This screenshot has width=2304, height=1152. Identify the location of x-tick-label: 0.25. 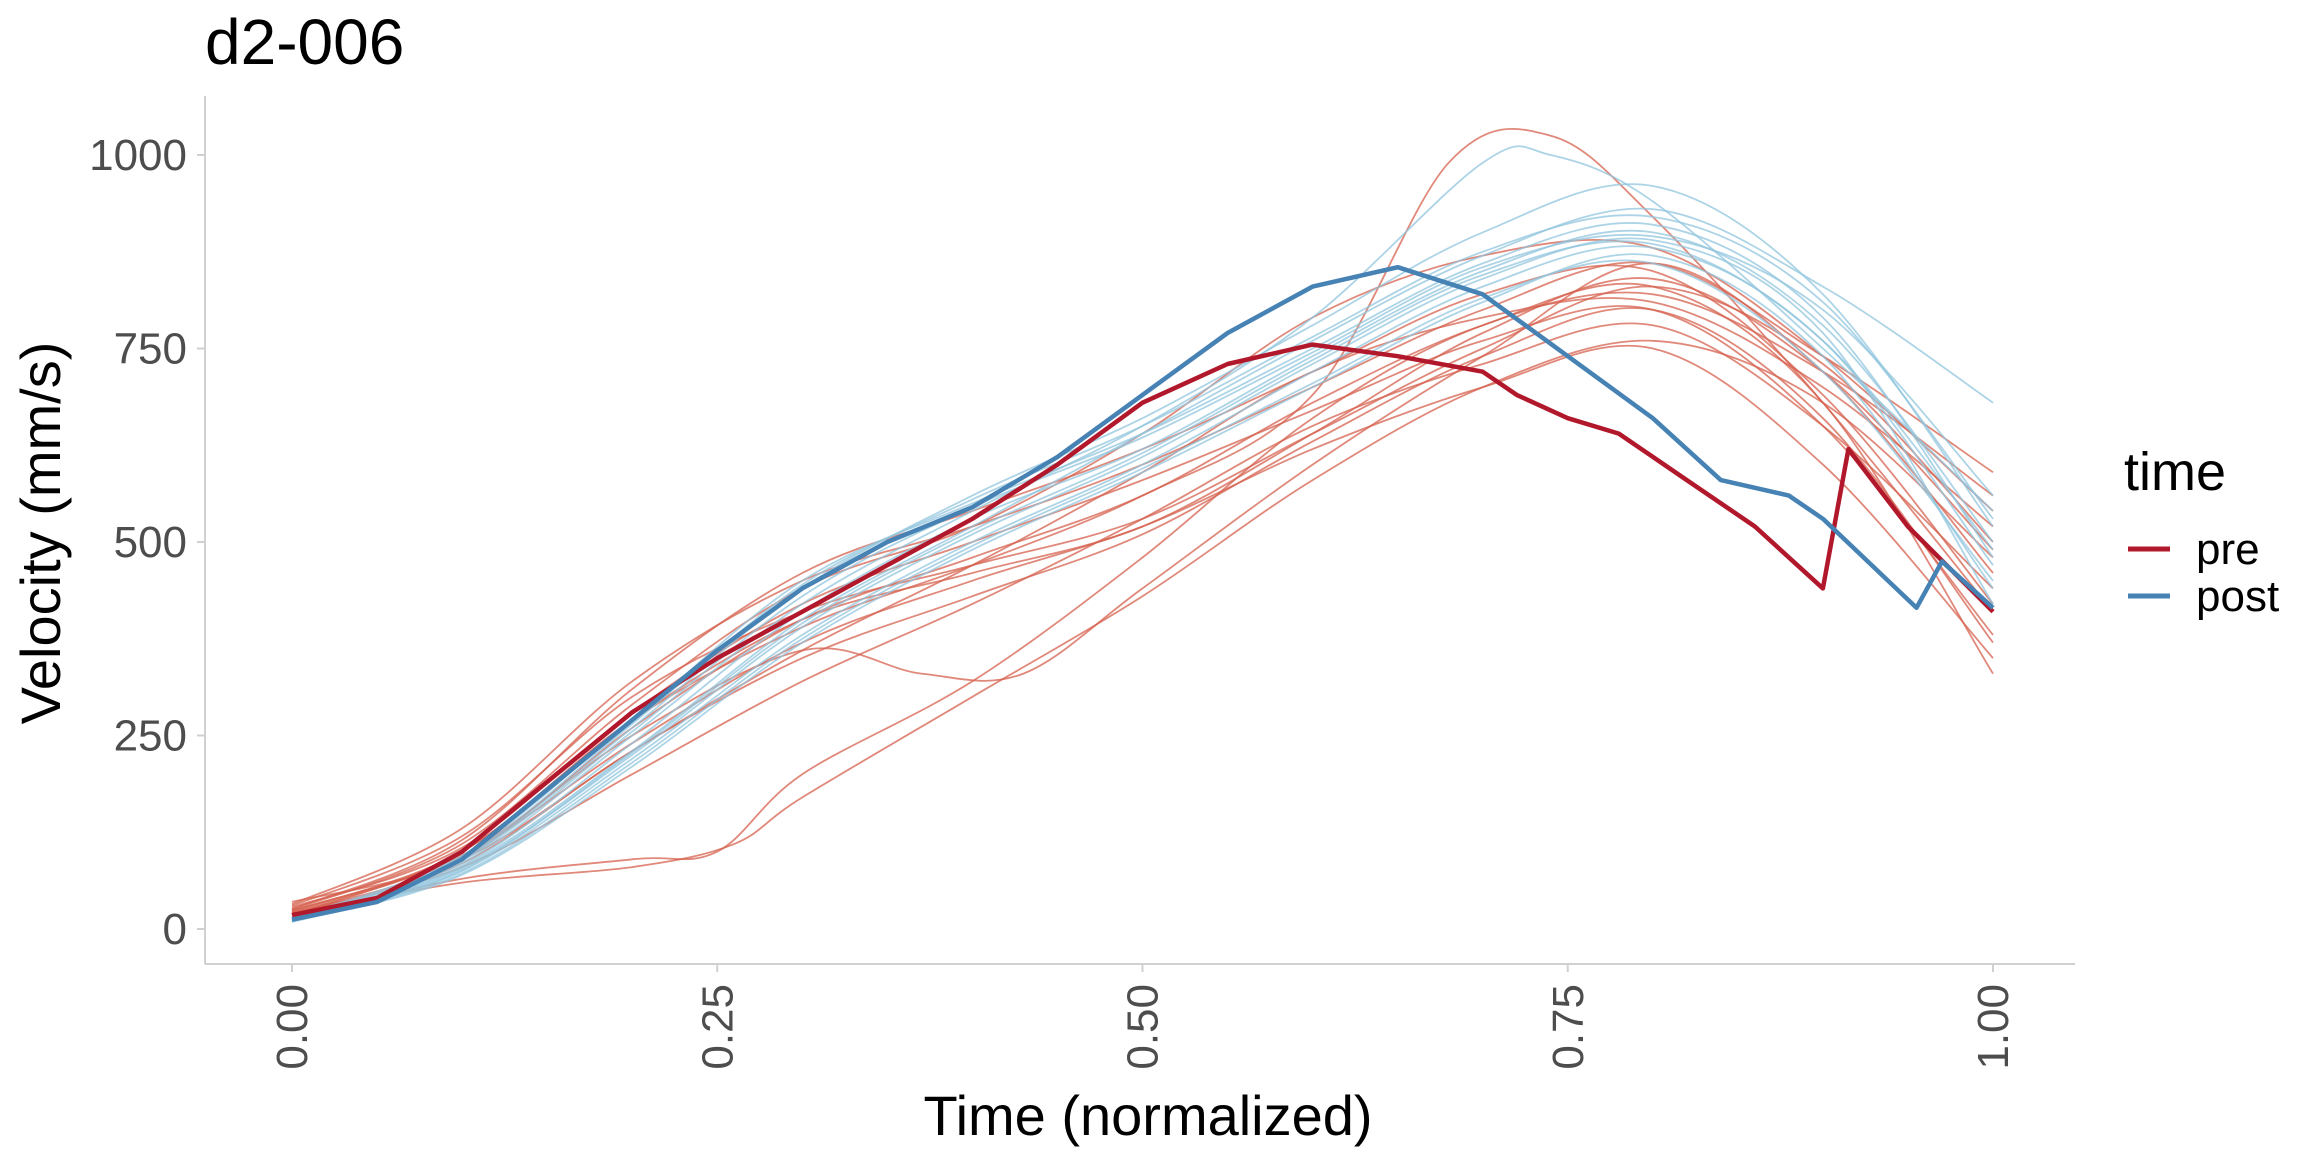
(717, 1027).